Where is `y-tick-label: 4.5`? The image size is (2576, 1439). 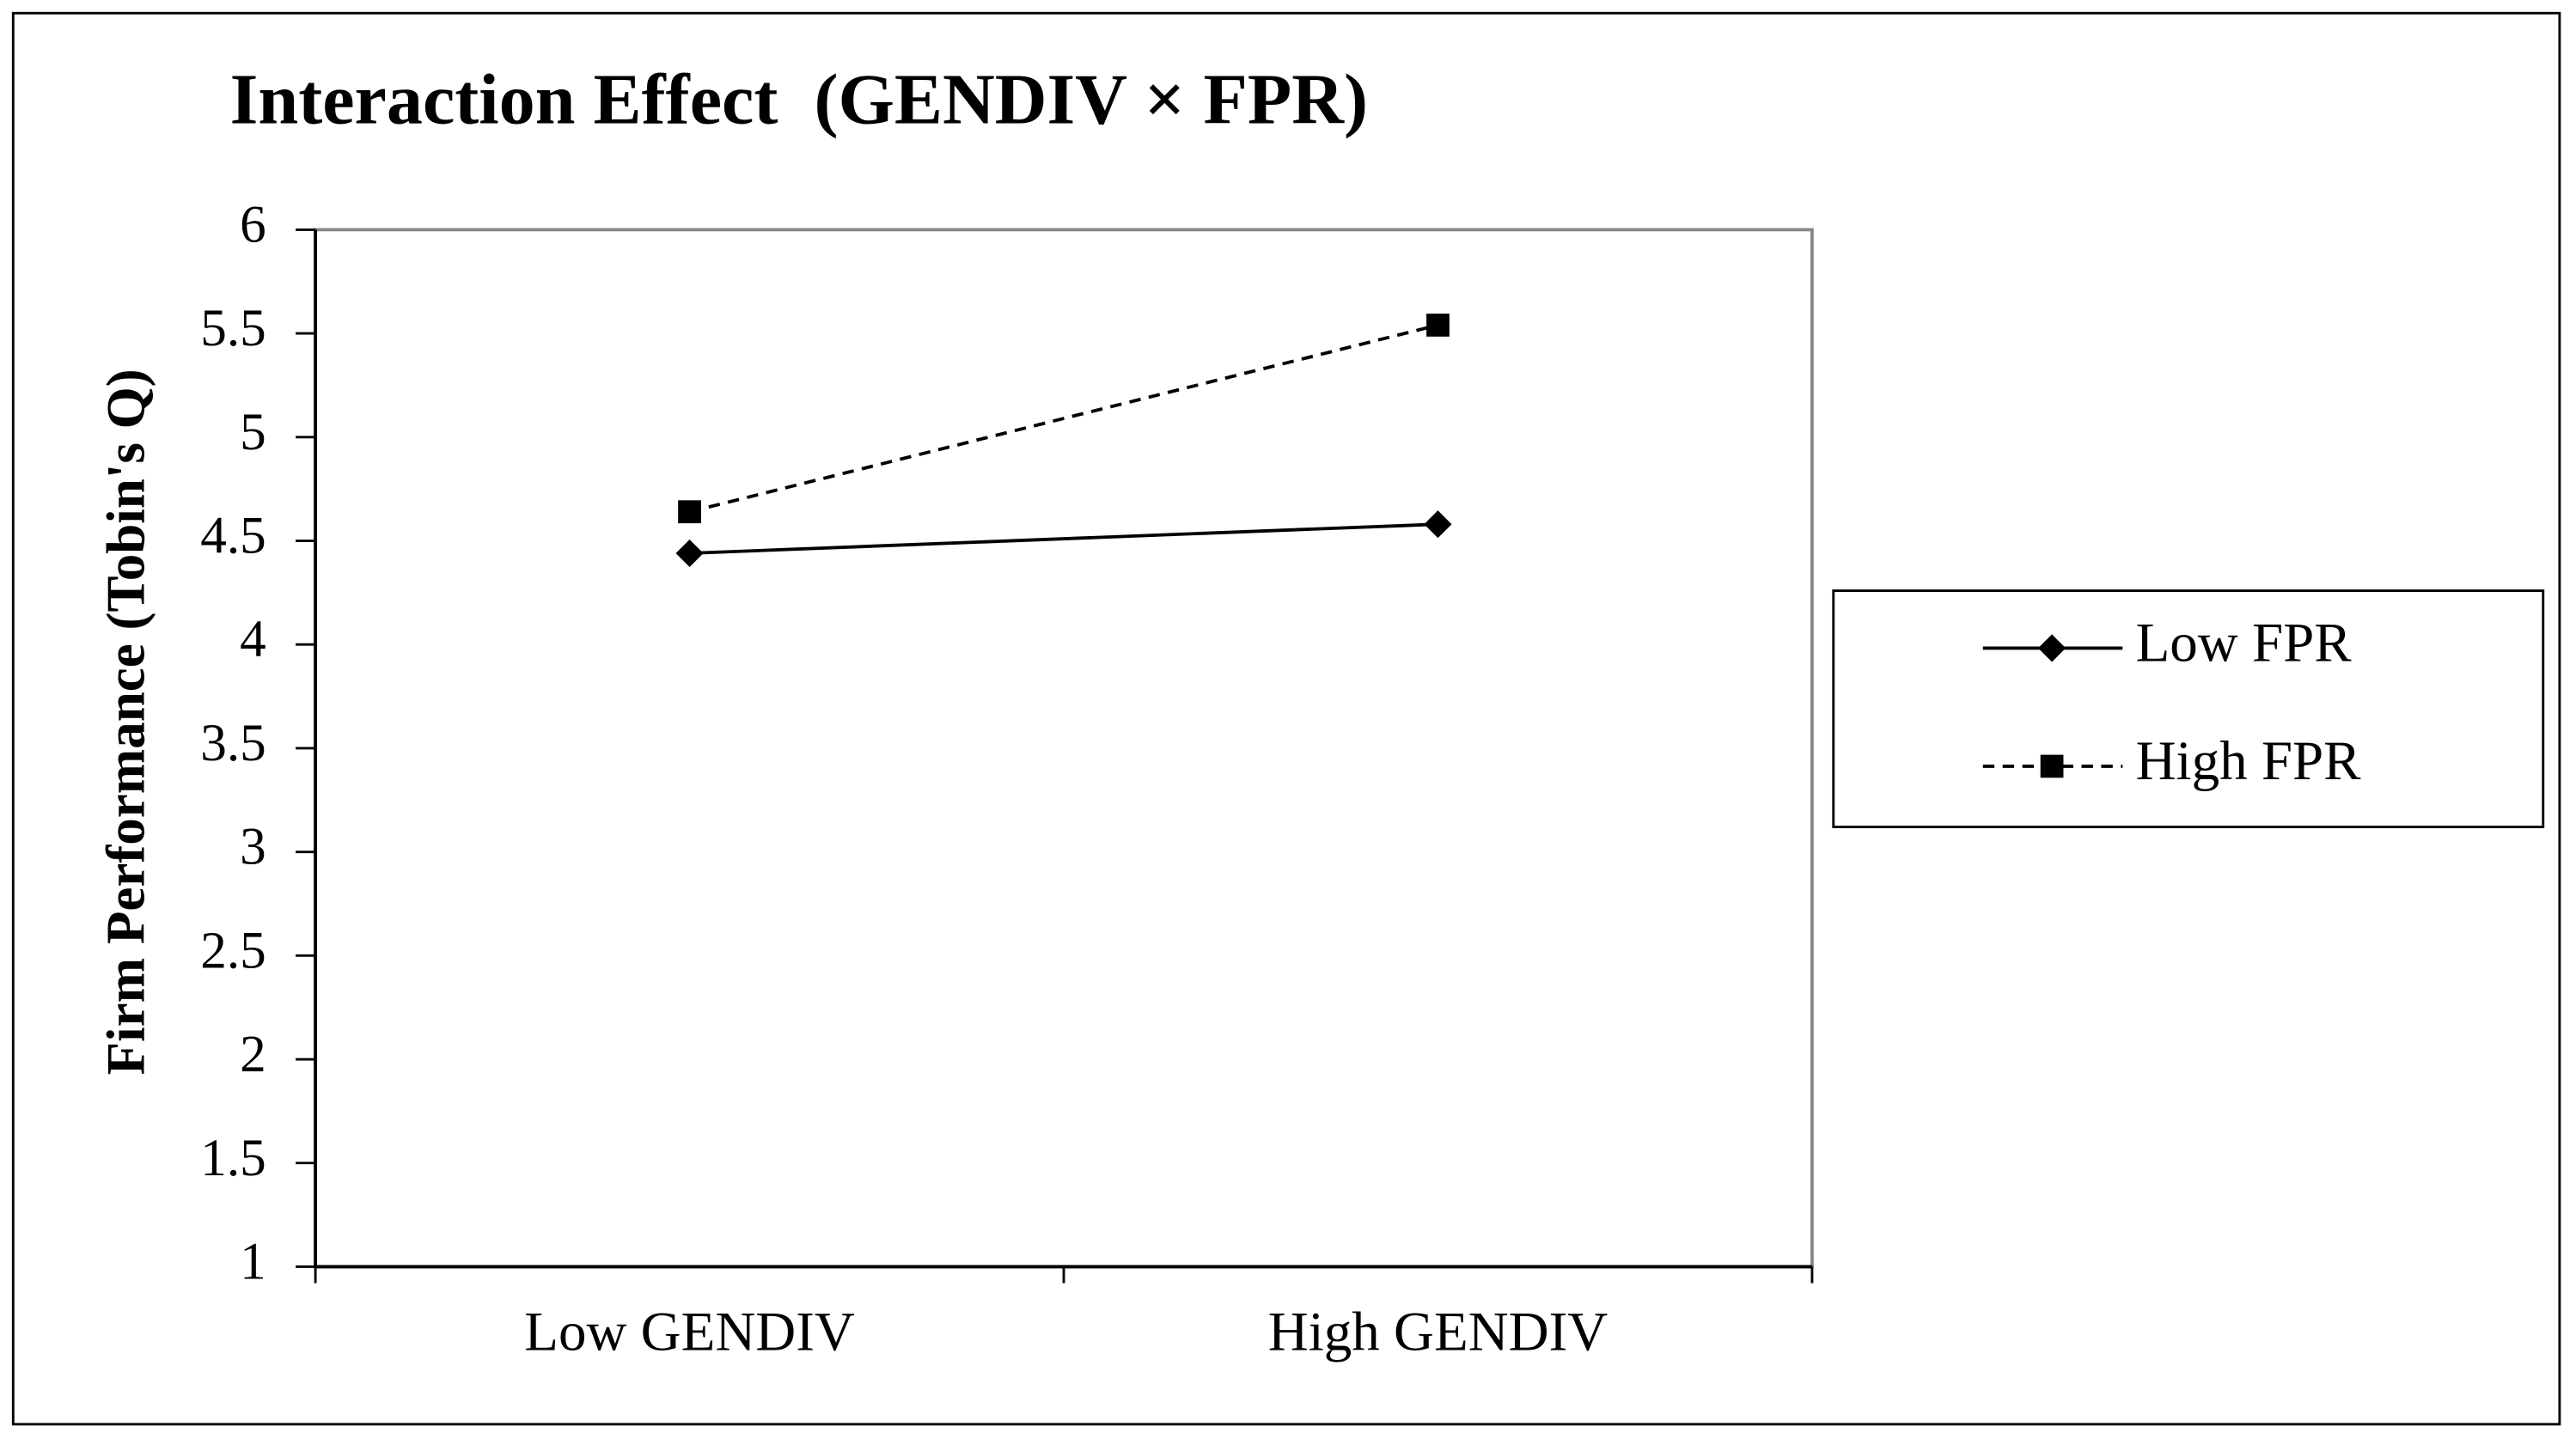 y-tick-label: 4.5 is located at coordinates (233, 536).